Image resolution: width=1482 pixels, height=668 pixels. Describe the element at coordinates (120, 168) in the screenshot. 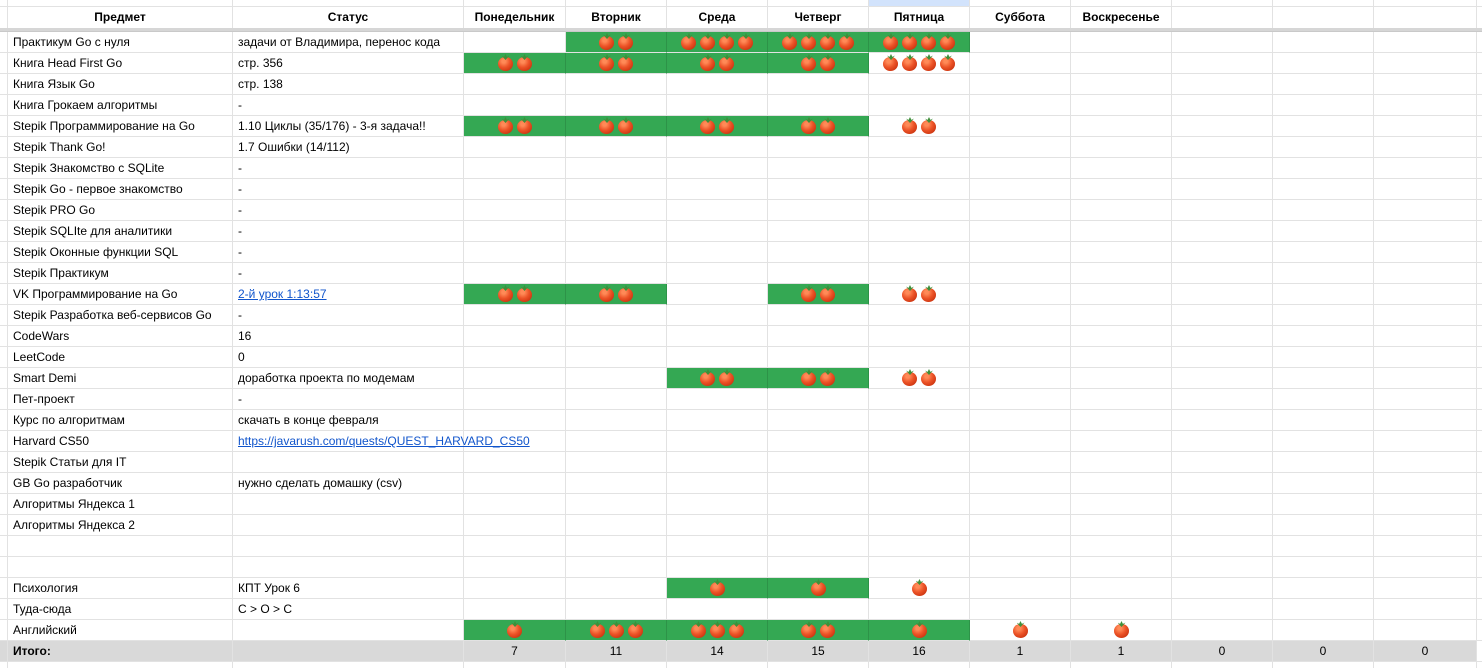

I see `subject-cell: Stepik Знакомство с SQLite` at that location.